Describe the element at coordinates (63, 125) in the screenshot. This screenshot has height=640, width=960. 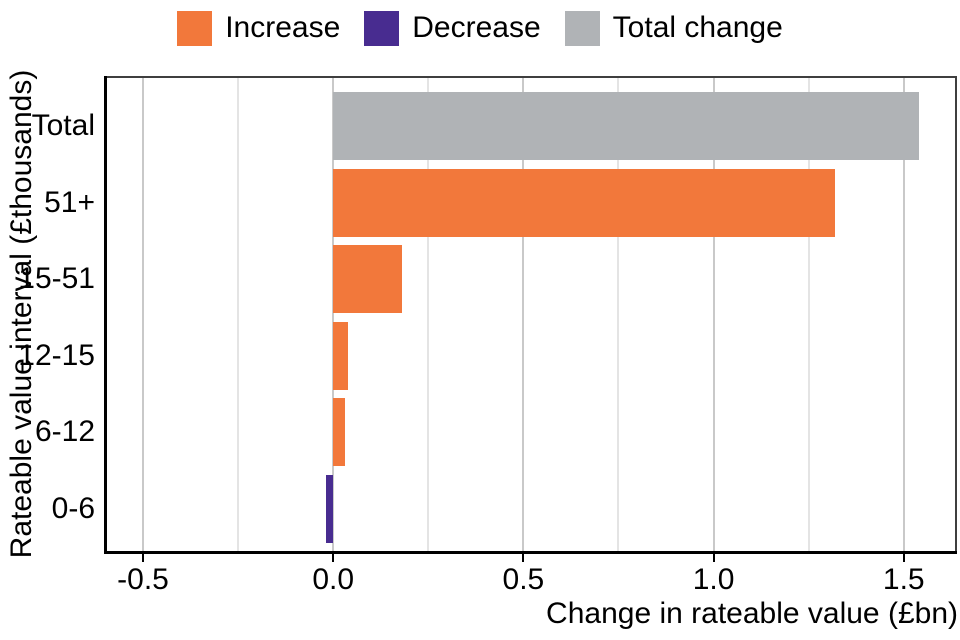
I see `y-axis-label: Total` at that location.